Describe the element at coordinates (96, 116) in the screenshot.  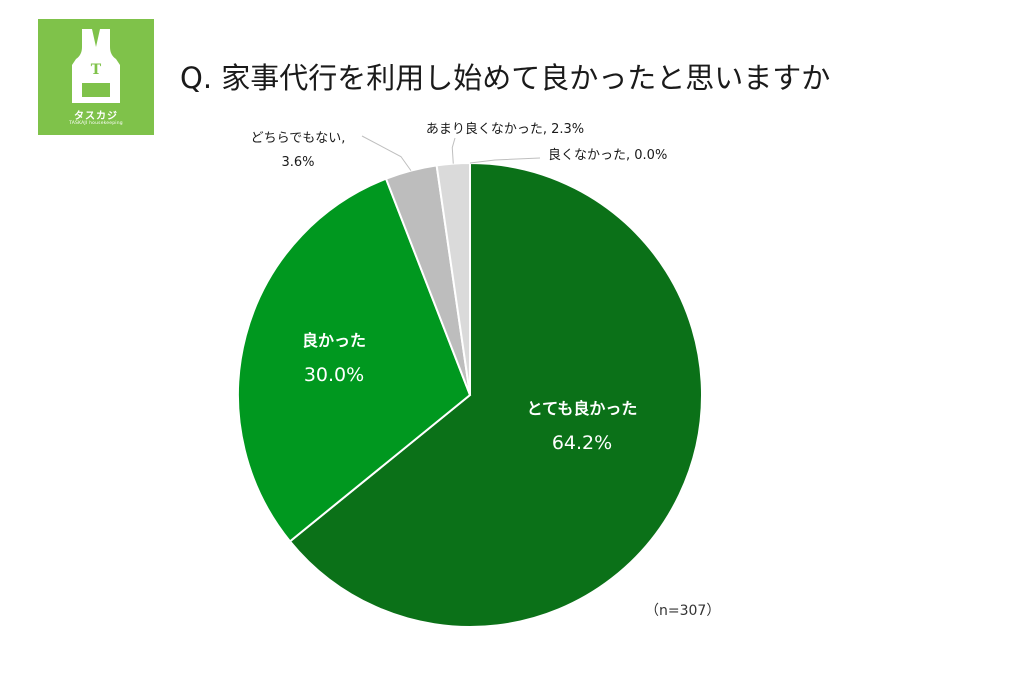
I see `brand-name: タスカジ` at that location.